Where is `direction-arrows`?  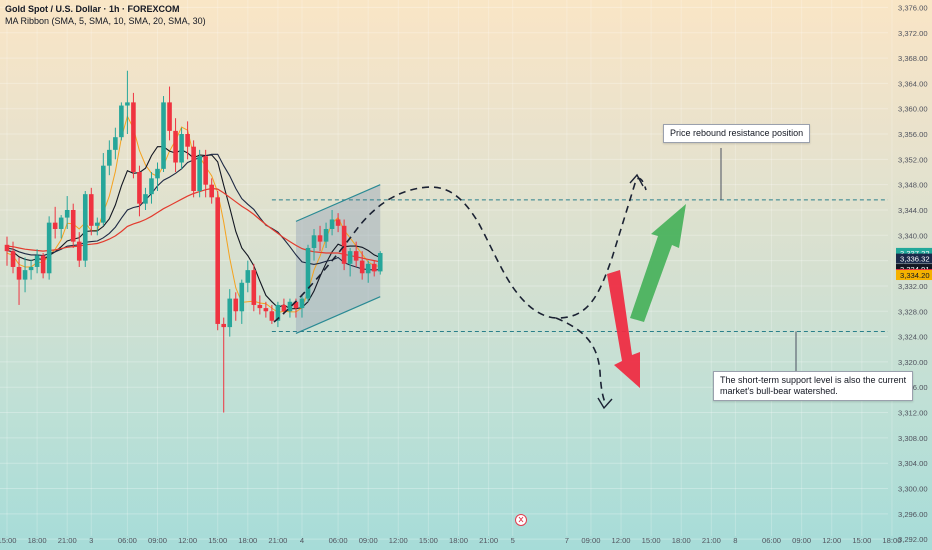
direction-arrows is located at coordinates (646, 296).